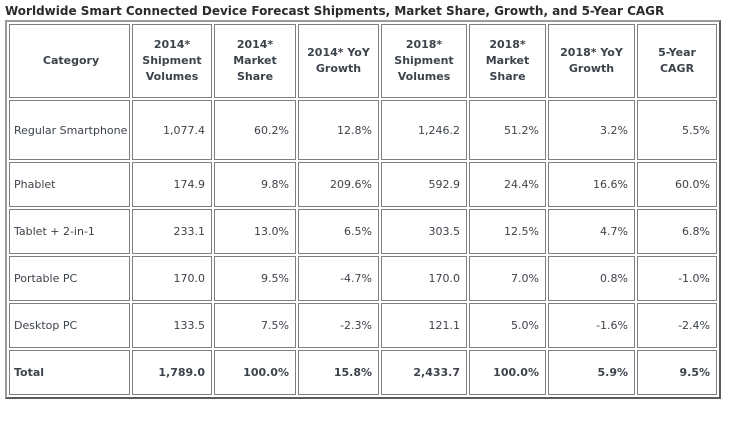 The image size is (730, 422). Describe the element at coordinates (677, 325) in the screenshot. I see `value-cell: -2.4%` at that location.